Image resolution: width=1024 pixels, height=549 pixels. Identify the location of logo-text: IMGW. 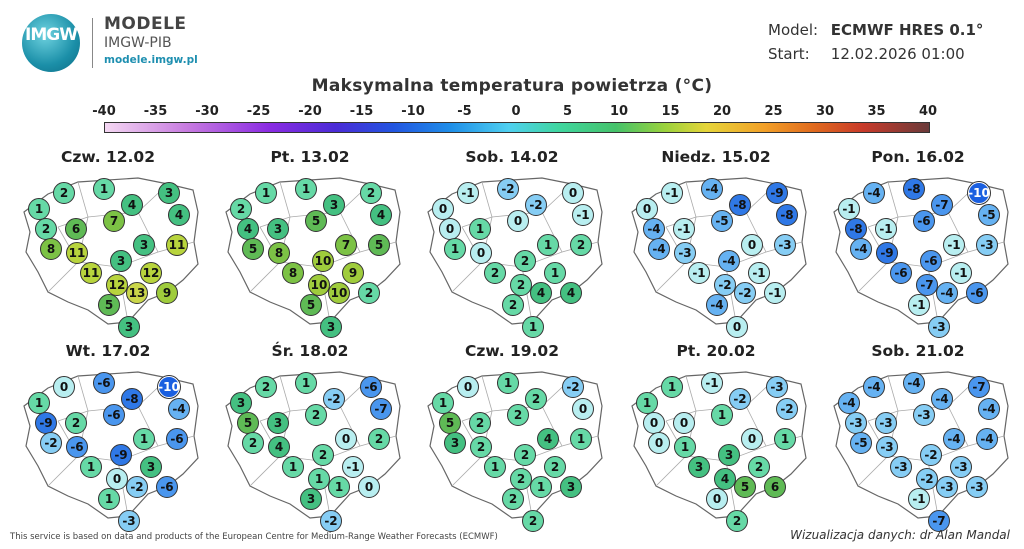
(51, 35).